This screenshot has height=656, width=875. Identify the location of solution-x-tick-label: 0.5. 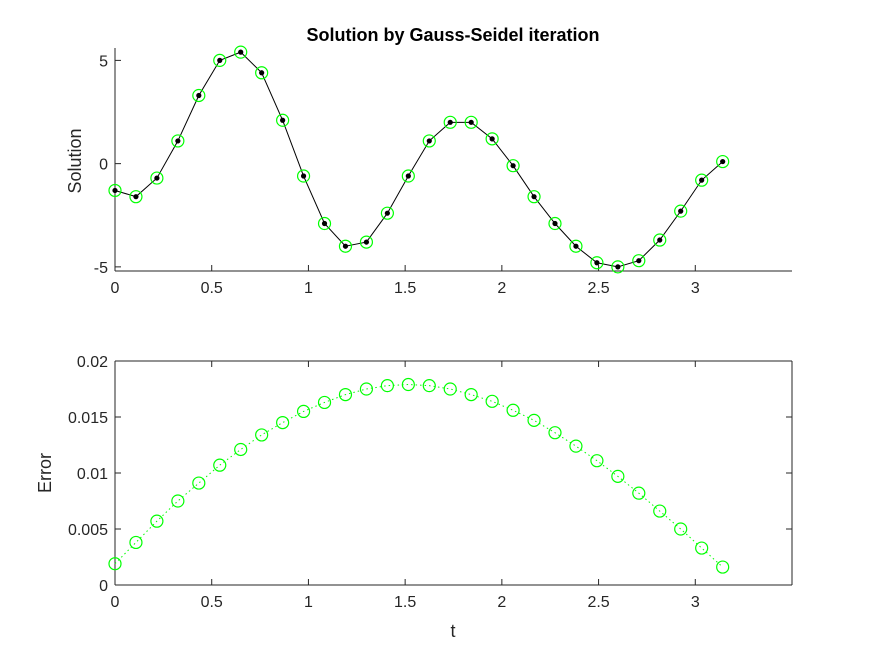
(212, 288).